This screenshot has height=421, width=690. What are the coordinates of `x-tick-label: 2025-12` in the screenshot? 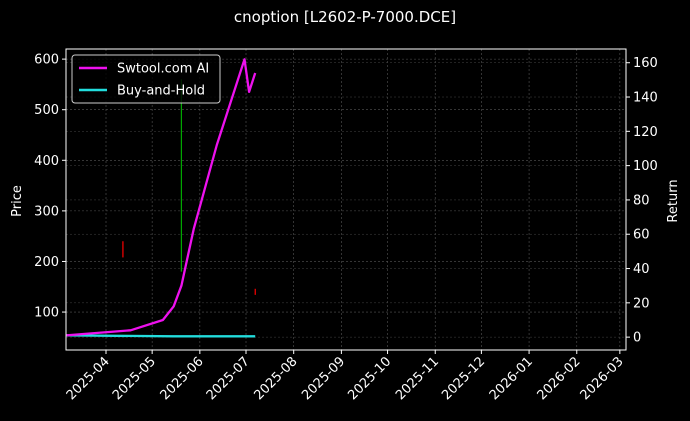 It's located at (463, 378).